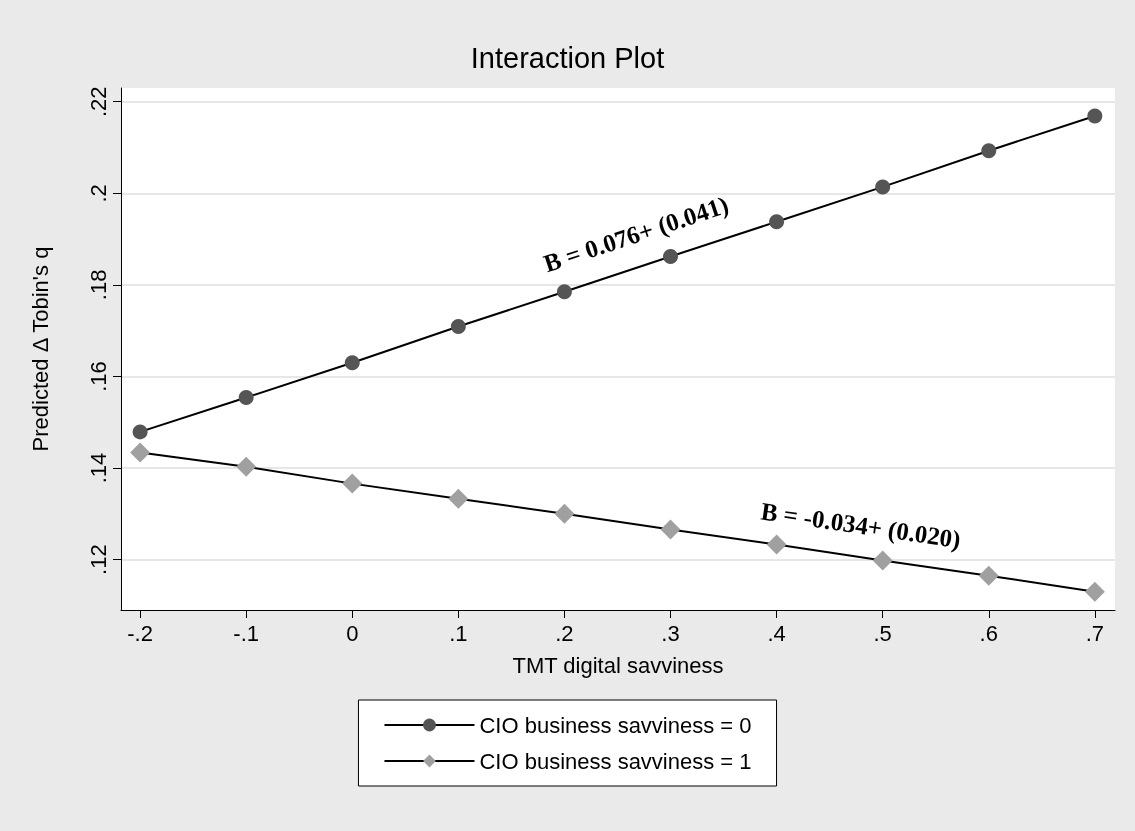 The image size is (1135, 831). What do you see at coordinates (882, 633) in the screenshot?
I see `x-tick-label: .5` at bounding box center [882, 633].